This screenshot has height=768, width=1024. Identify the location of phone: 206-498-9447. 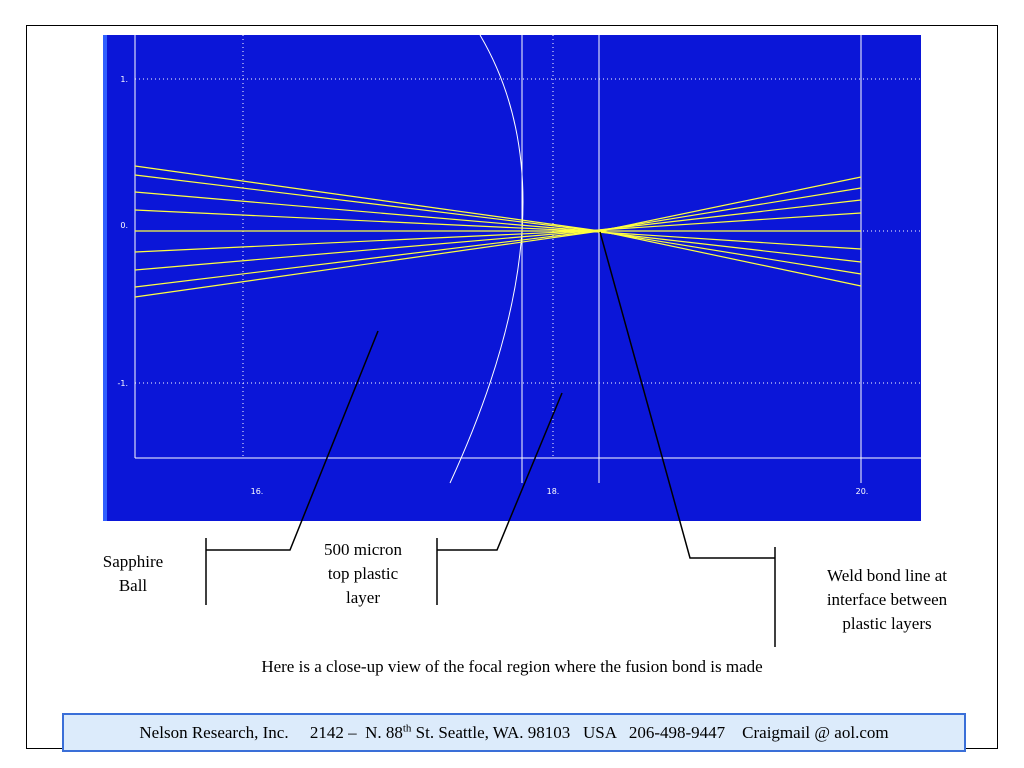
(677, 732).